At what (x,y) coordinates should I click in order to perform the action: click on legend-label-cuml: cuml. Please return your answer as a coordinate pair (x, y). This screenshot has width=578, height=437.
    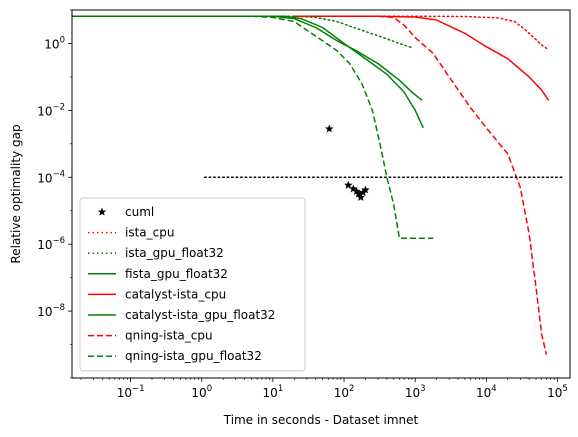
    Looking at the image, I should click on (139, 212).